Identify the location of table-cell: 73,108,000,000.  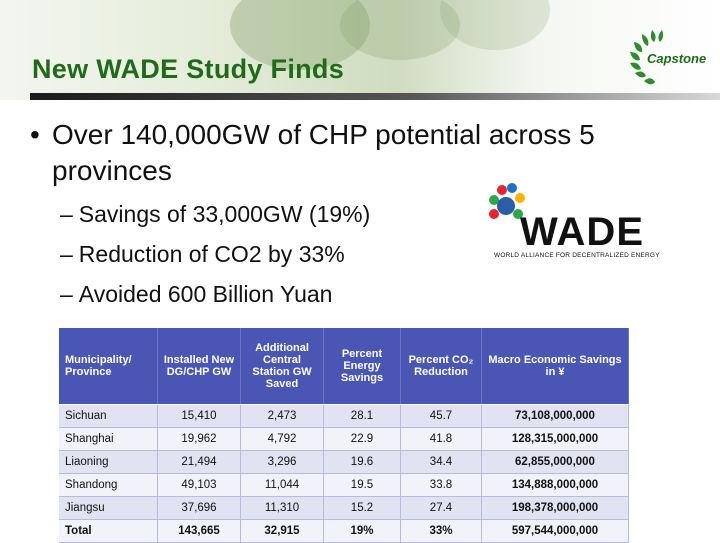
(555, 416).